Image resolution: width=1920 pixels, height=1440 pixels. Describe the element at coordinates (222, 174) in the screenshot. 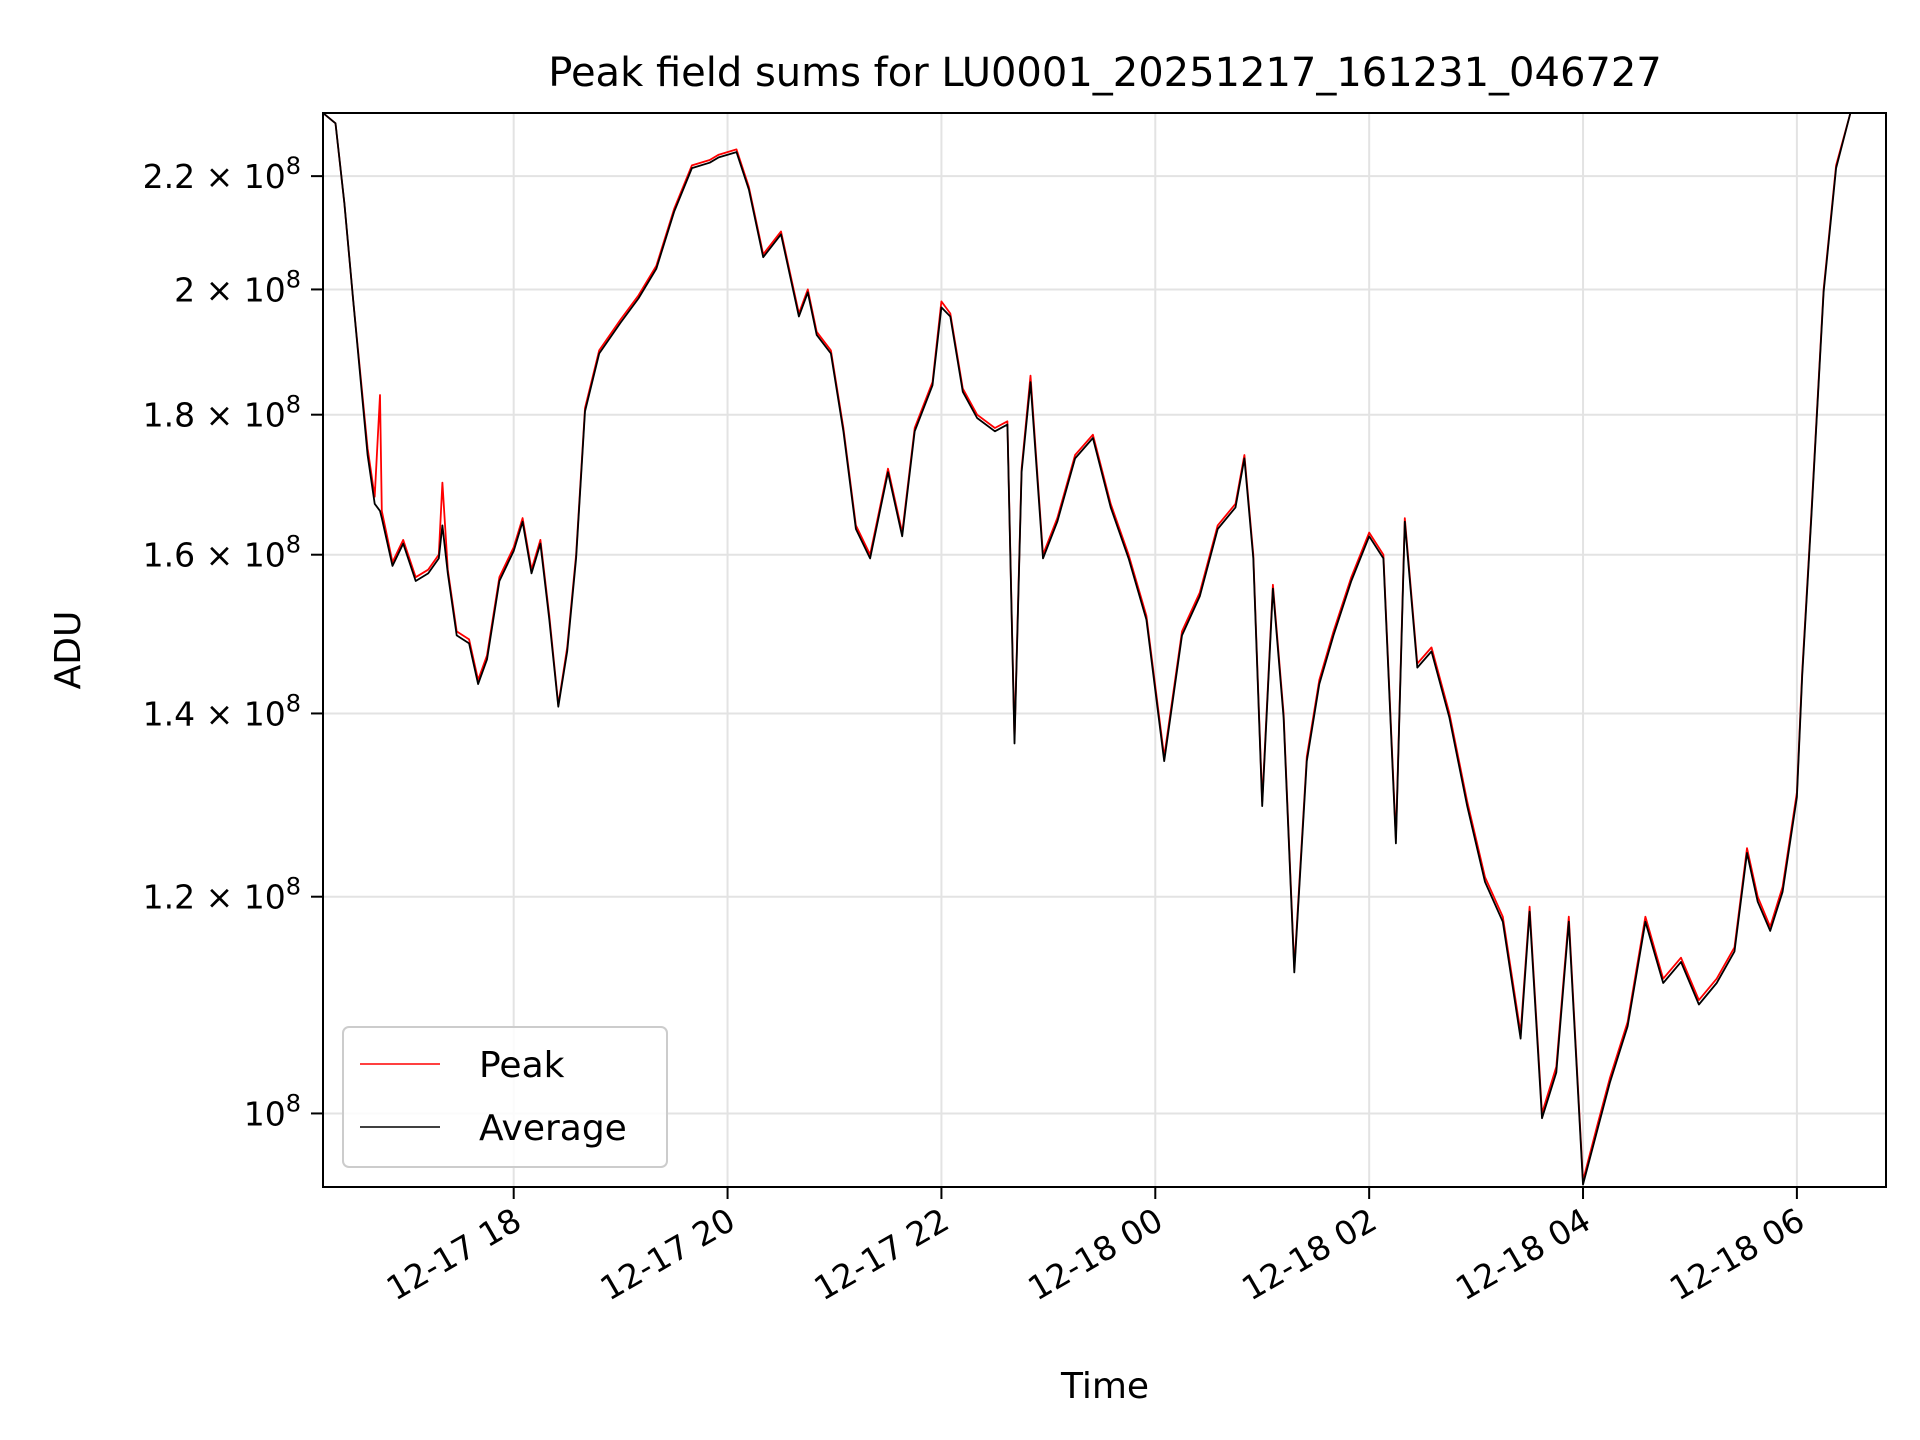

I see `y-tick-label: 2.2 × 108` at that location.